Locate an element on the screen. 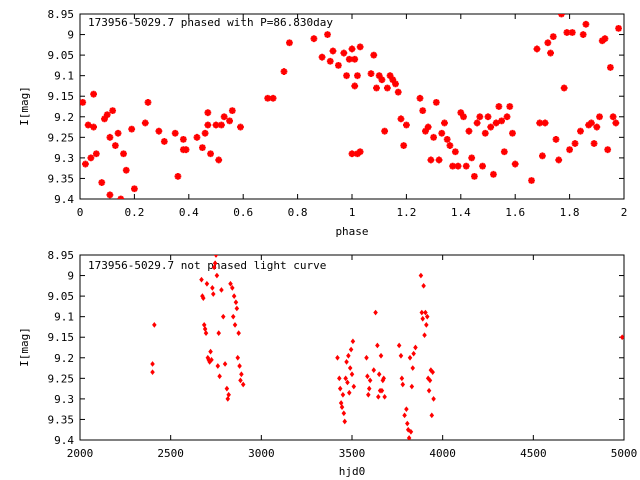  top-chart-title: 173956-5029.7 phased with P=86.830day is located at coordinates (210, 22).